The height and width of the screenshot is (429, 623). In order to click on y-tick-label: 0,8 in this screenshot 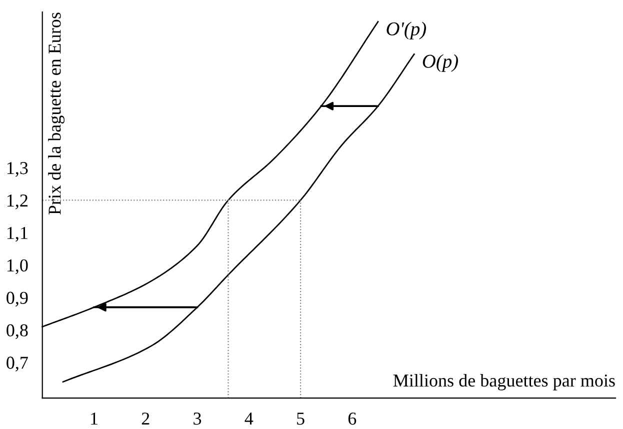, I will do `click(17, 332)`.